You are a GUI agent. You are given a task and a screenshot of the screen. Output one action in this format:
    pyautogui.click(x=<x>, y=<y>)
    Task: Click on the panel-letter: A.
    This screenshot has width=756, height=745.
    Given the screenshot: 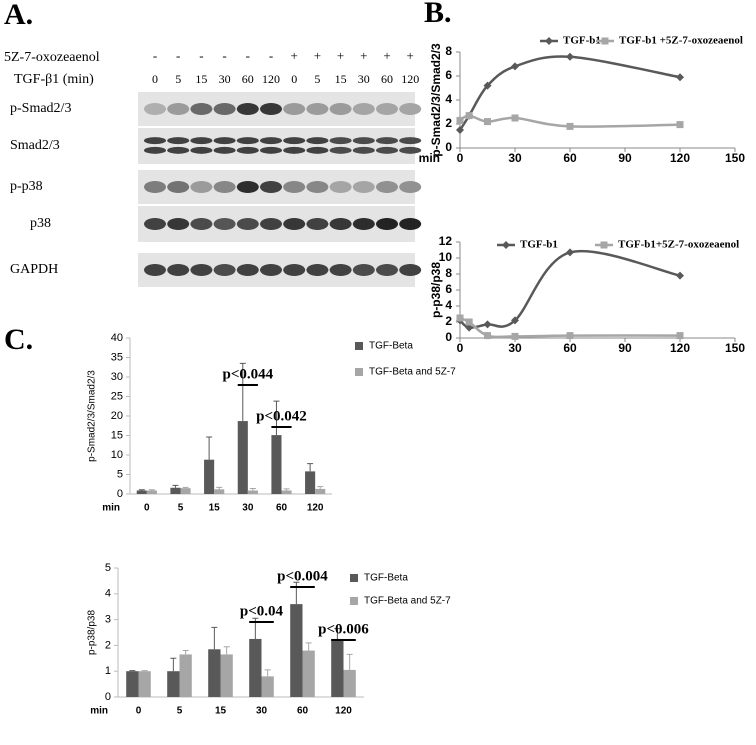 What is the action you would take?
    pyautogui.click(x=18, y=15)
    